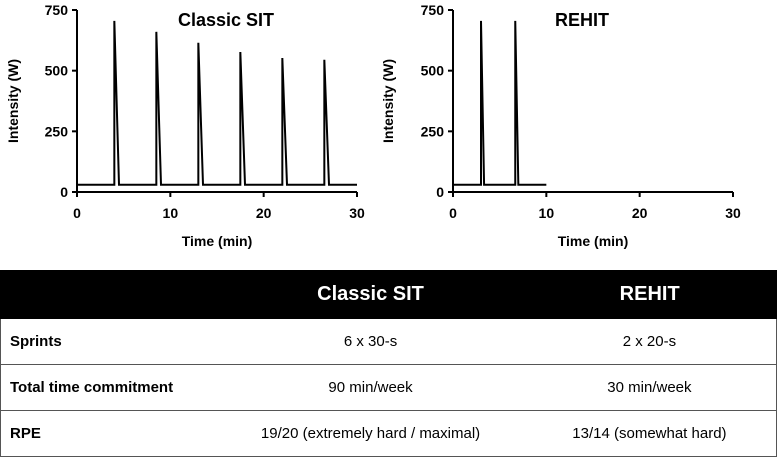  What do you see at coordinates (109, 433) in the screenshot?
I see `row-label: RPE` at bounding box center [109, 433].